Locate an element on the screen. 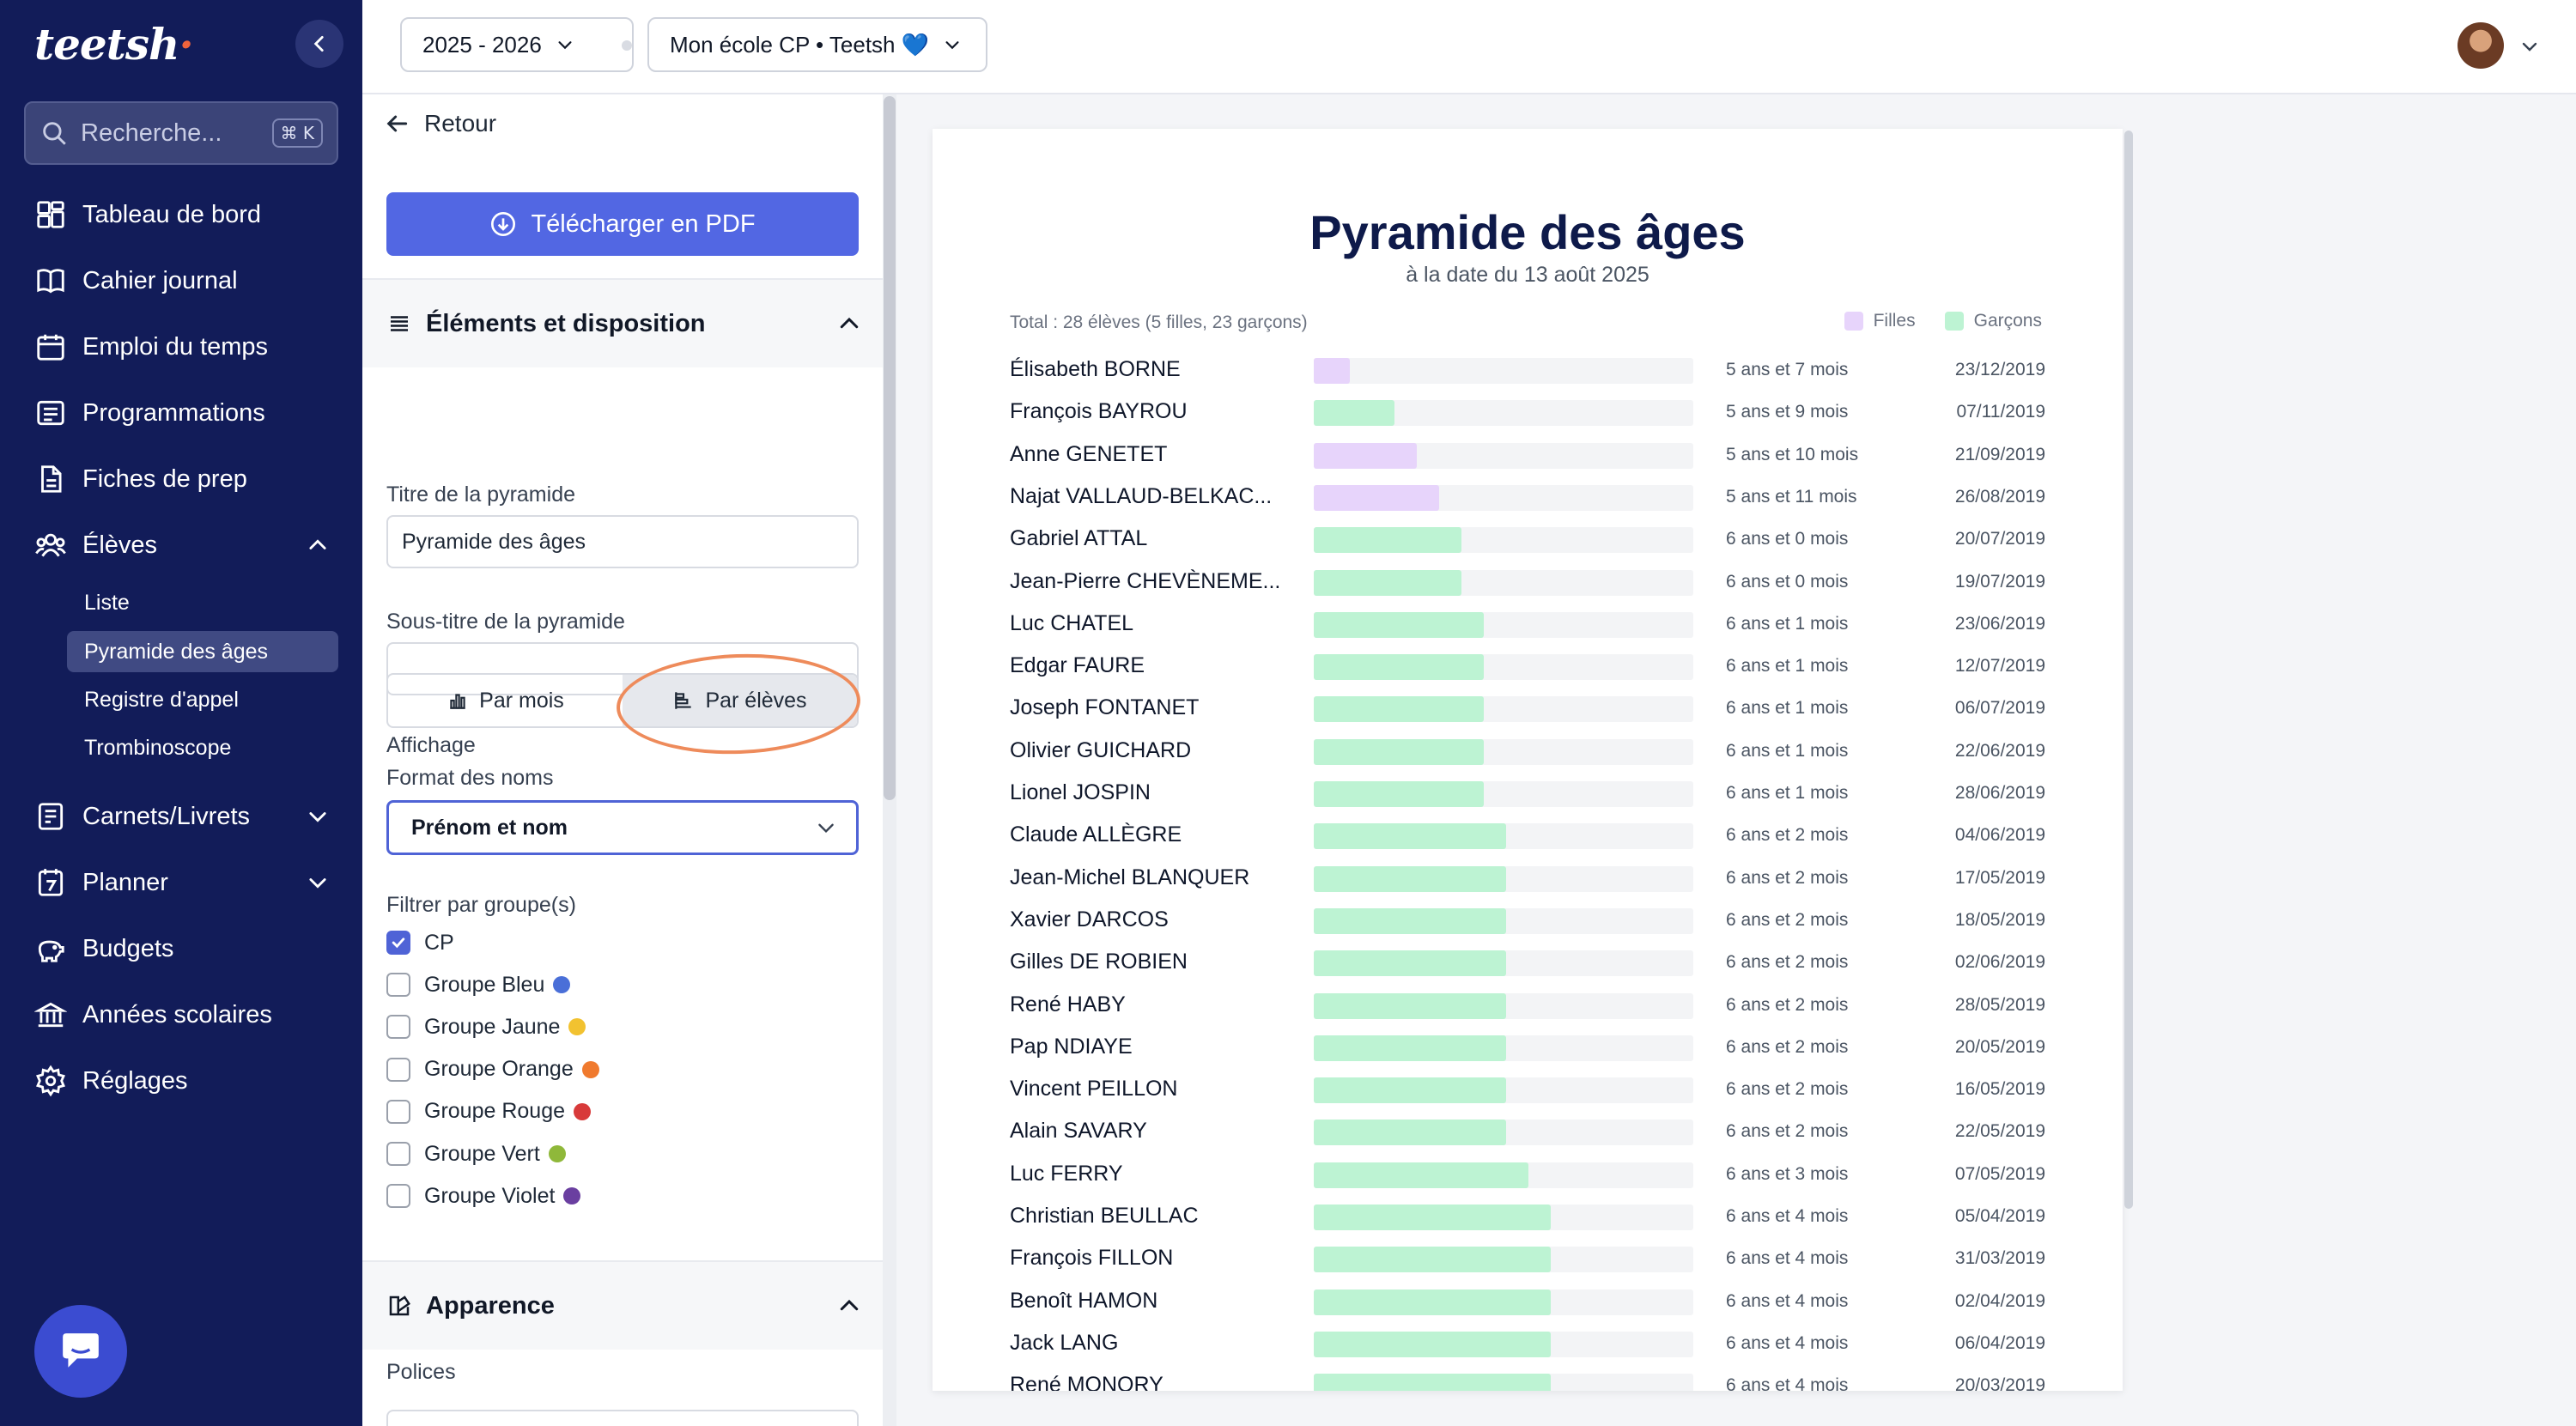 The image size is (2576, 1426). sub-nav-pyramide-des-ages: Pyramide des âges is located at coordinates (202, 651).